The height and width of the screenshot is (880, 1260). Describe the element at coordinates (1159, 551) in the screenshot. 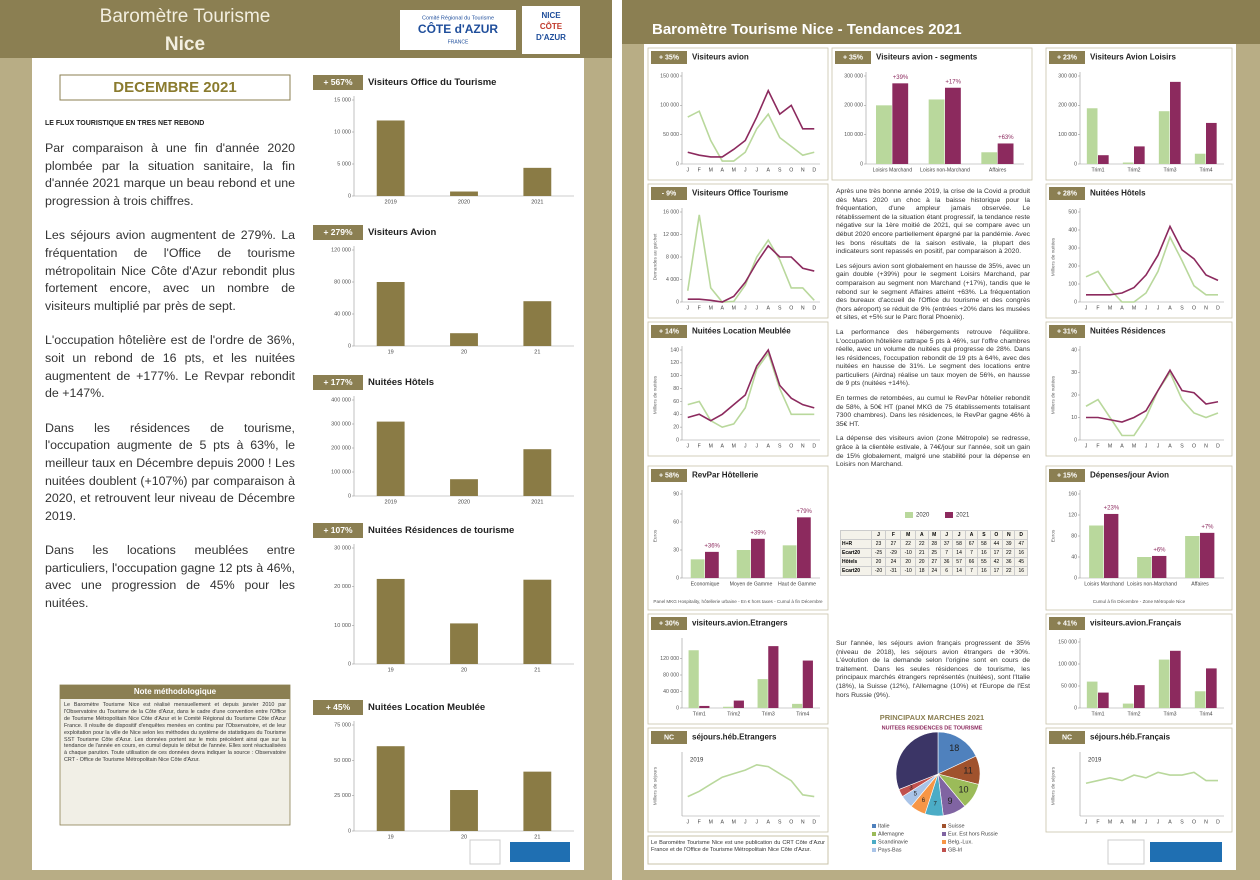

I see `change-label: +6%` at that location.